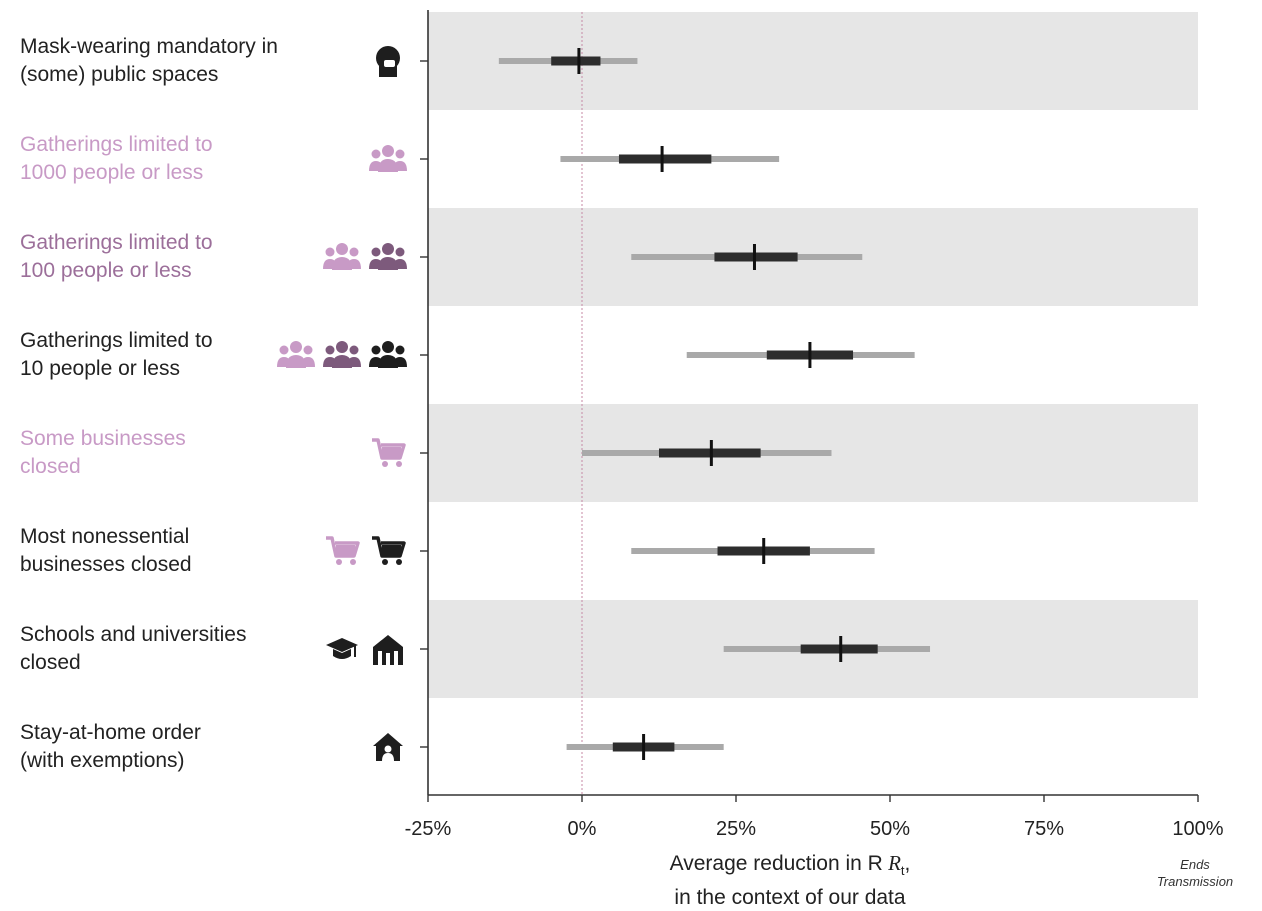 This screenshot has width=1262, height=911. What do you see at coordinates (106, 564) in the screenshot?
I see `row-label-line: businesses closed` at bounding box center [106, 564].